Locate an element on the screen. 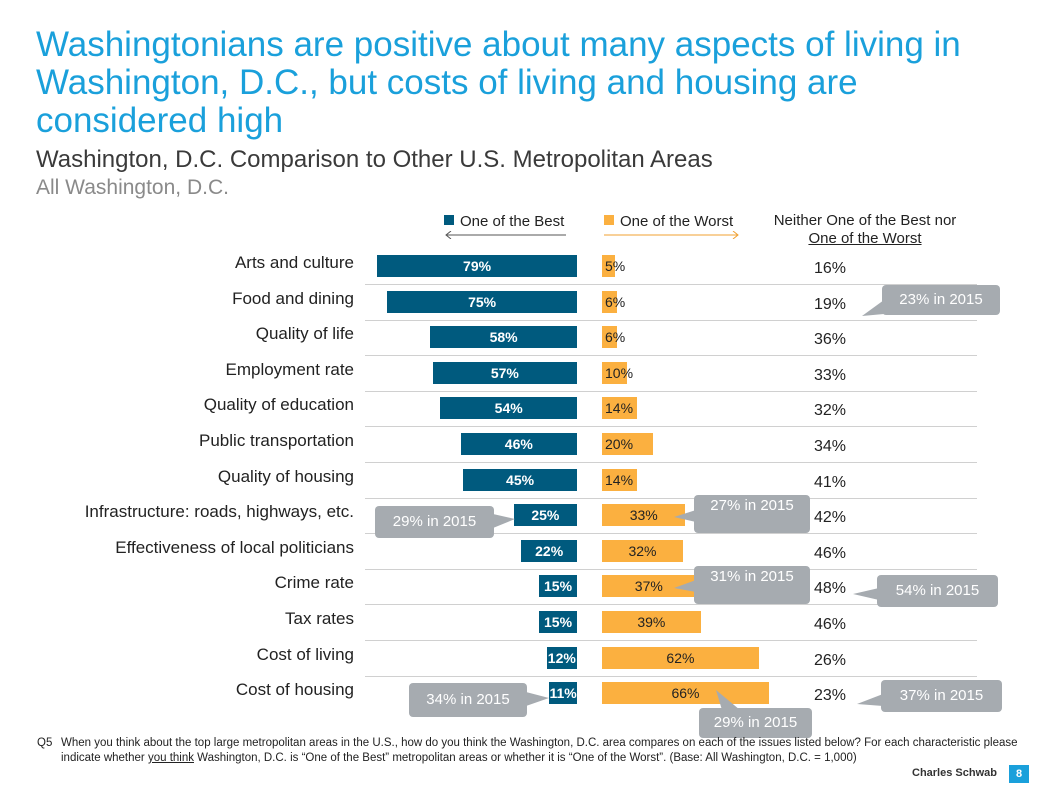 This screenshot has width=1053, height=795. legend-worst-arrow is located at coordinates (671, 235).